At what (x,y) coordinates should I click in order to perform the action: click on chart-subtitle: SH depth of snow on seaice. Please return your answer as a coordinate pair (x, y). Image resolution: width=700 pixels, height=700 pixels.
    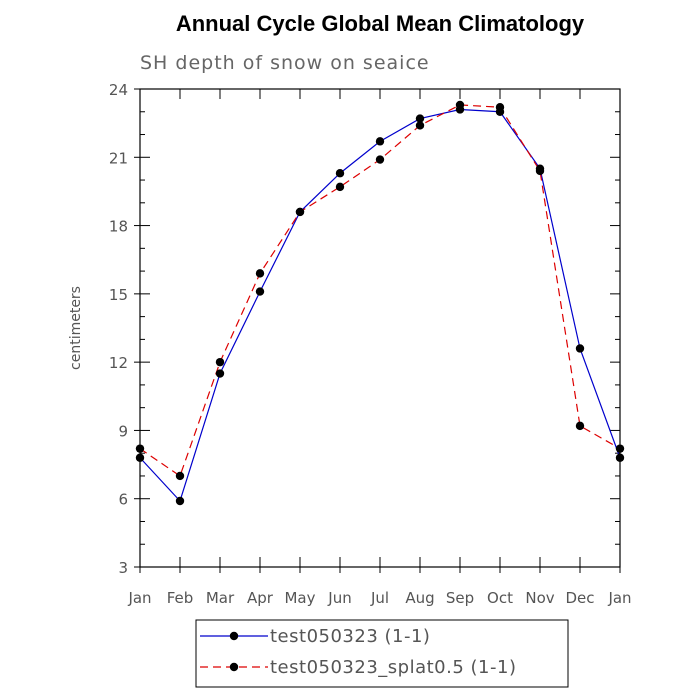
    Looking at the image, I should click on (285, 63).